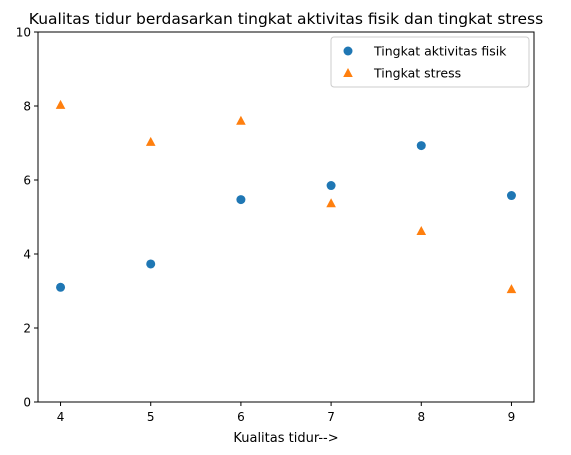 Image resolution: width=571 pixels, height=455 pixels. What do you see at coordinates (286, 413) in the screenshot?
I see `x-axis: 4 5 6 7 8 9` at bounding box center [286, 413].